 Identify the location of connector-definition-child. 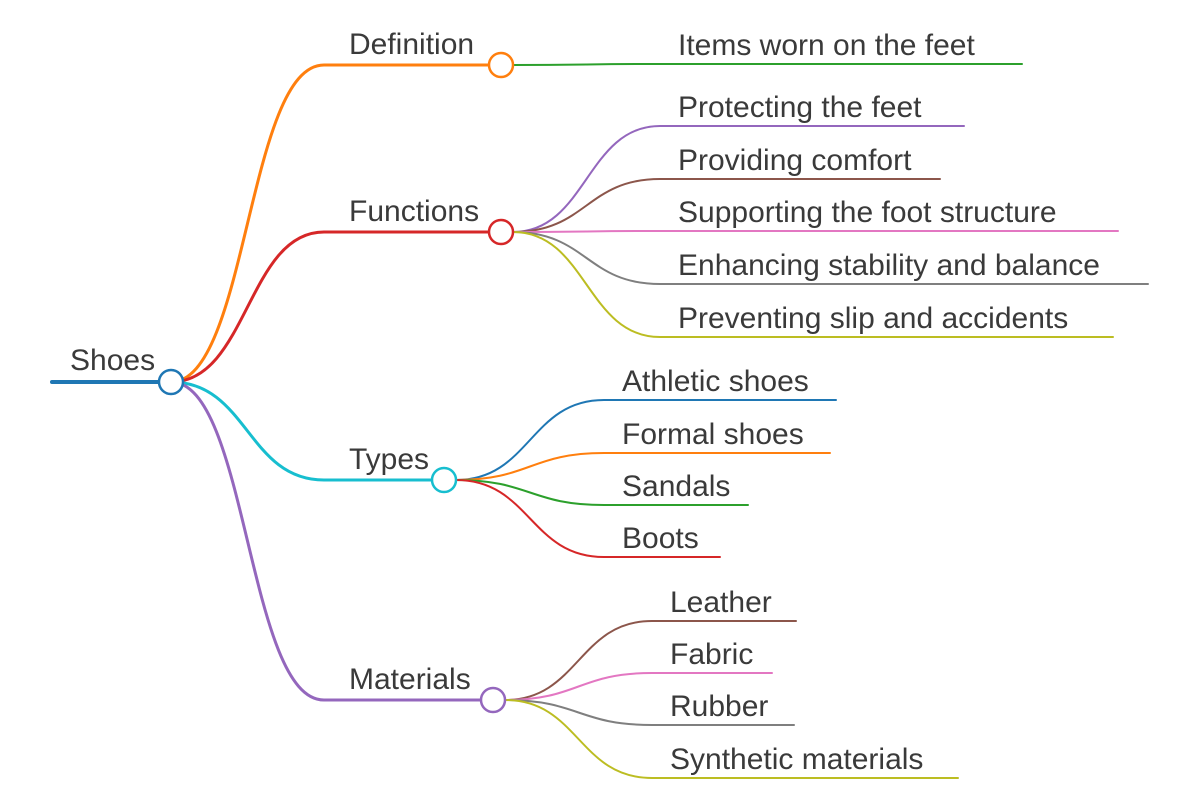
(767, 64).